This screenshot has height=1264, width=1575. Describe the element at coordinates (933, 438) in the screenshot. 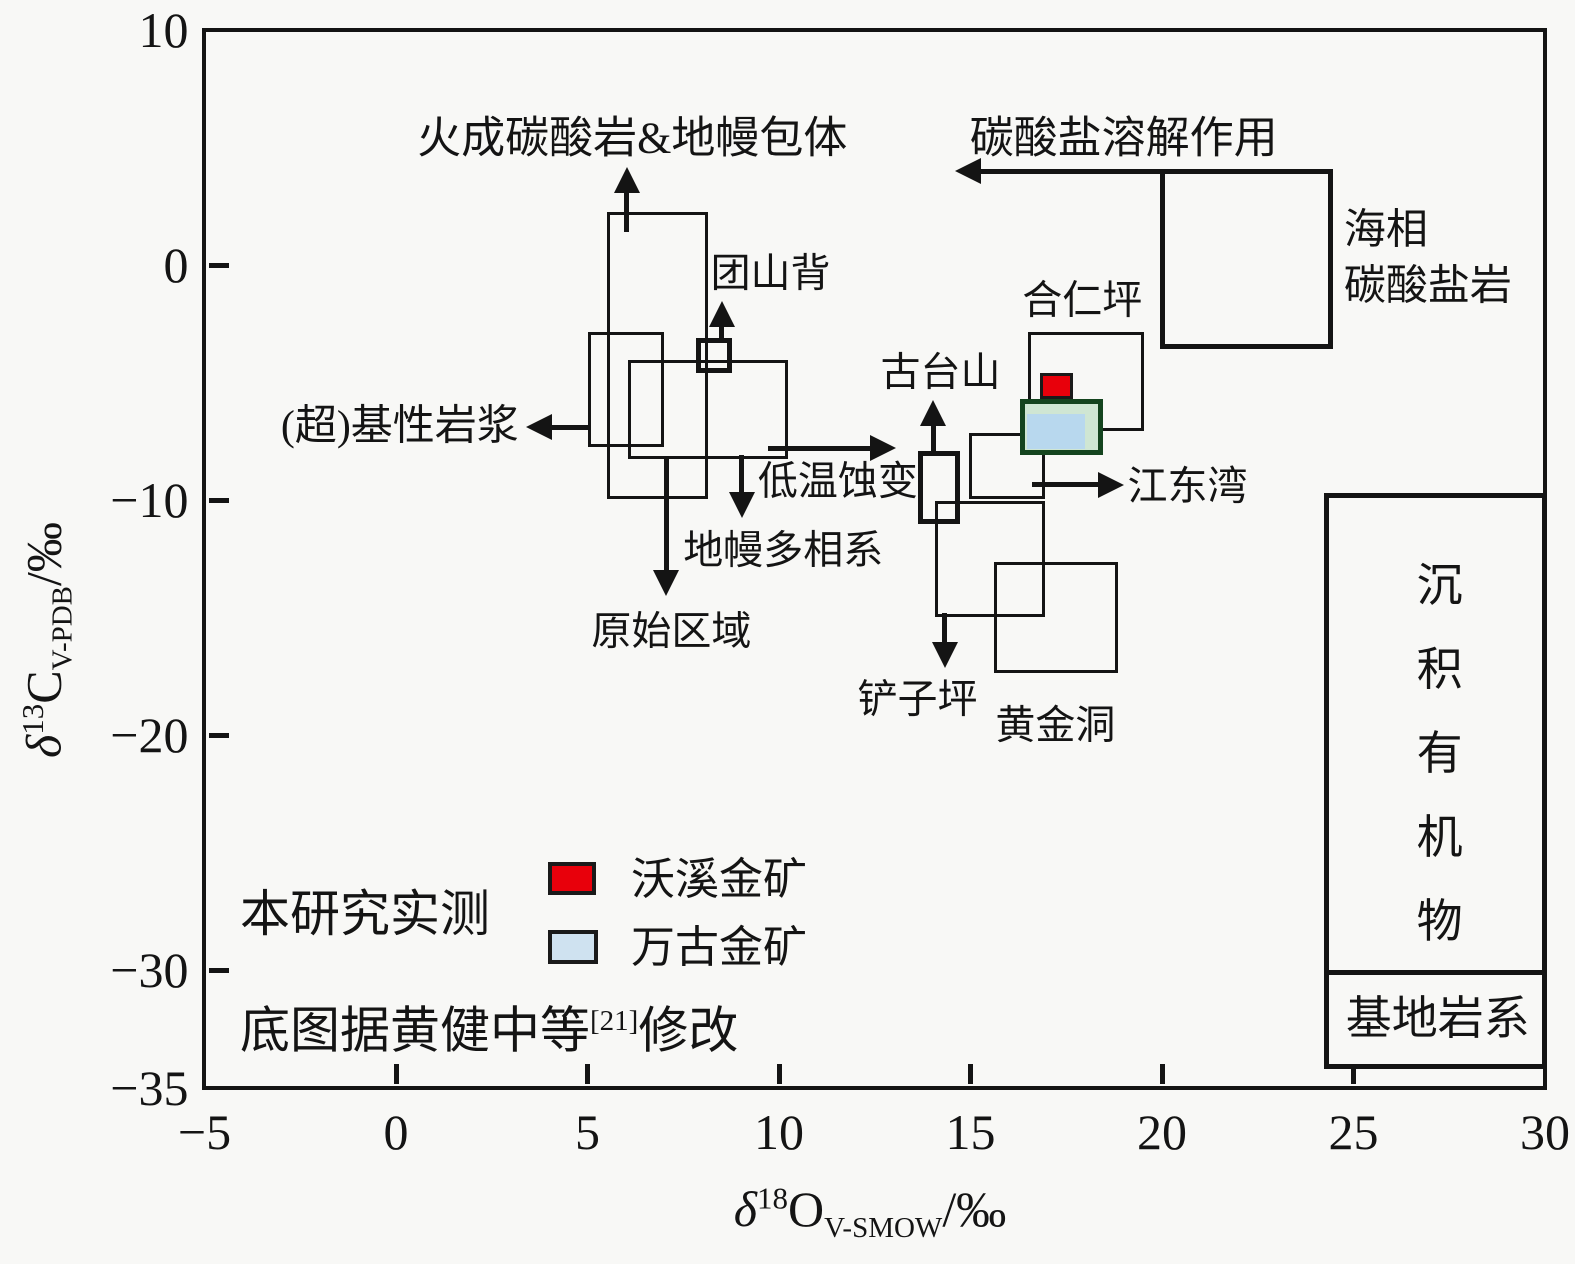

I see `arrow-gutaishan-up` at that location.